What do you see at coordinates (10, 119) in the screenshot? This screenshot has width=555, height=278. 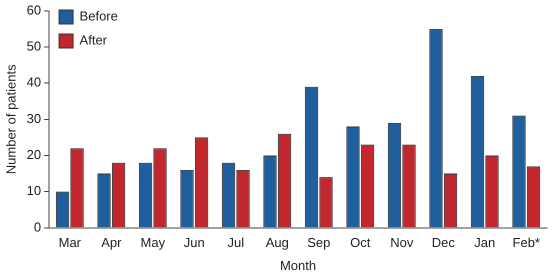 I see `y-axis-title: Number of patients` at bounding box center [10, 119].